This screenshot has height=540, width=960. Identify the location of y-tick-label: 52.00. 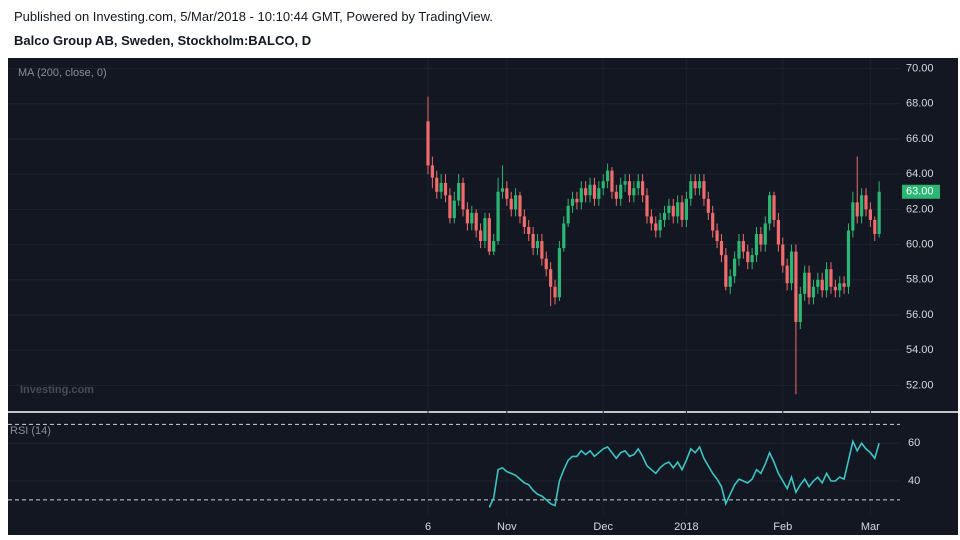
(920, 385).